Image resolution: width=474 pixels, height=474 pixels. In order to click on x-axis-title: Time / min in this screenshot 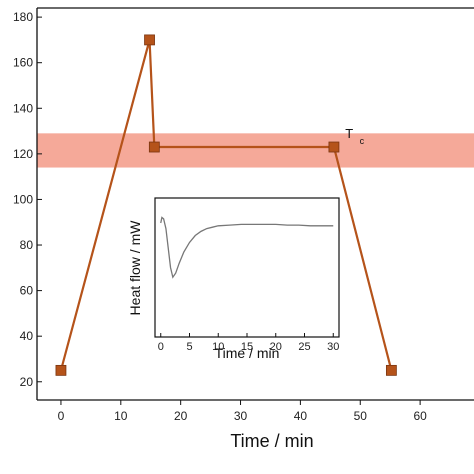, I will do `click(271, 441)`.